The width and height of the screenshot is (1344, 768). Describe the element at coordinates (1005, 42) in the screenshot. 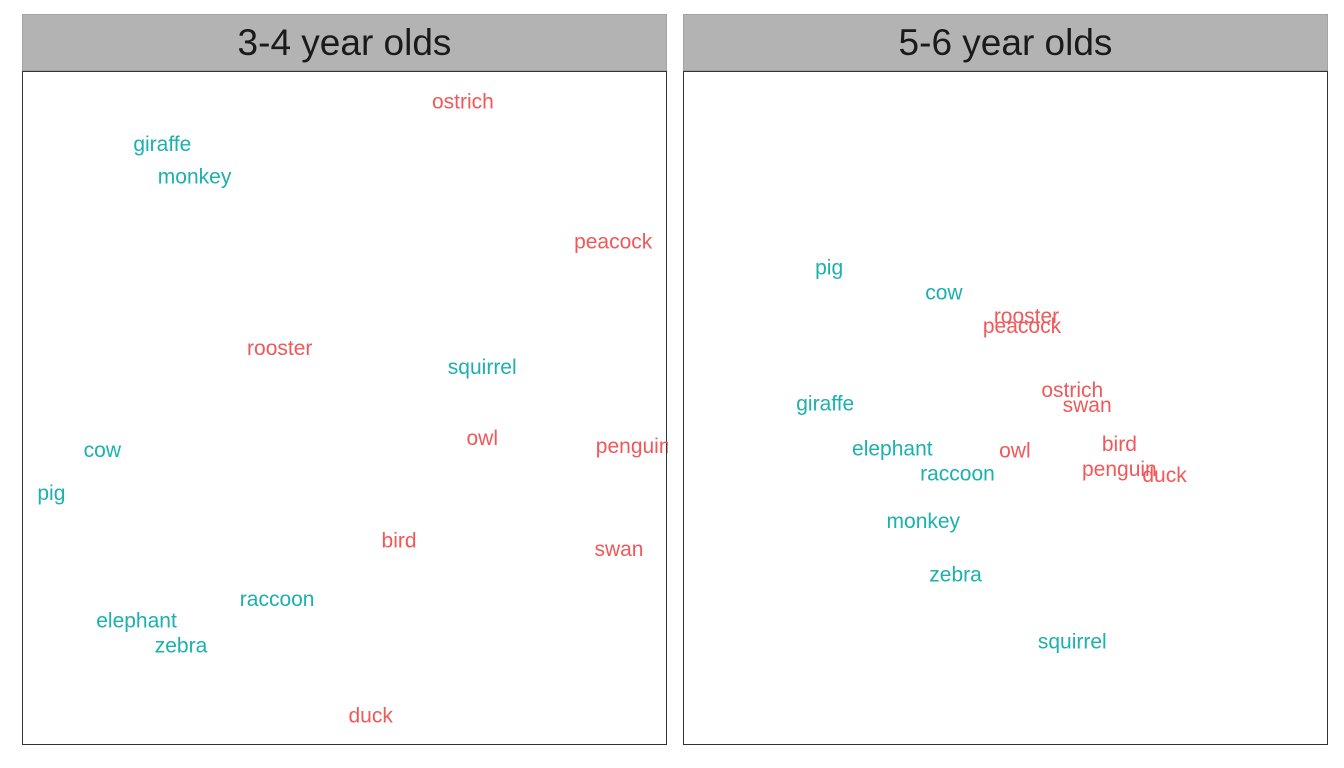

I see `facet-title: 5-6 year olds` at that location.